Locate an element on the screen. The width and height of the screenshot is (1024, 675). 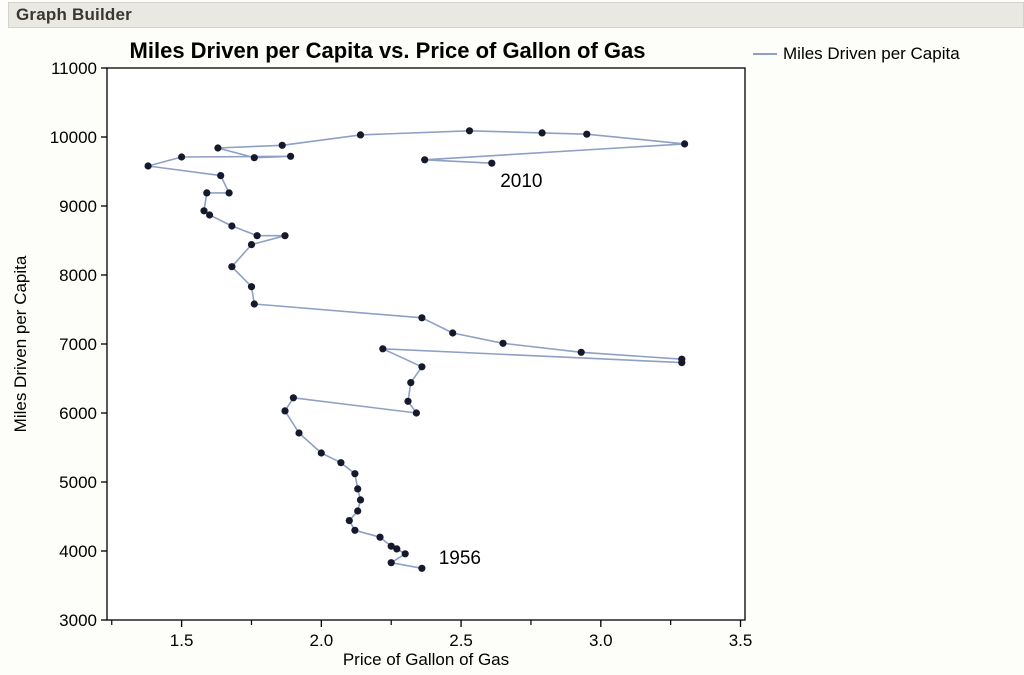
x-tick-label: 1.5 is located at coordinates (182, 640).